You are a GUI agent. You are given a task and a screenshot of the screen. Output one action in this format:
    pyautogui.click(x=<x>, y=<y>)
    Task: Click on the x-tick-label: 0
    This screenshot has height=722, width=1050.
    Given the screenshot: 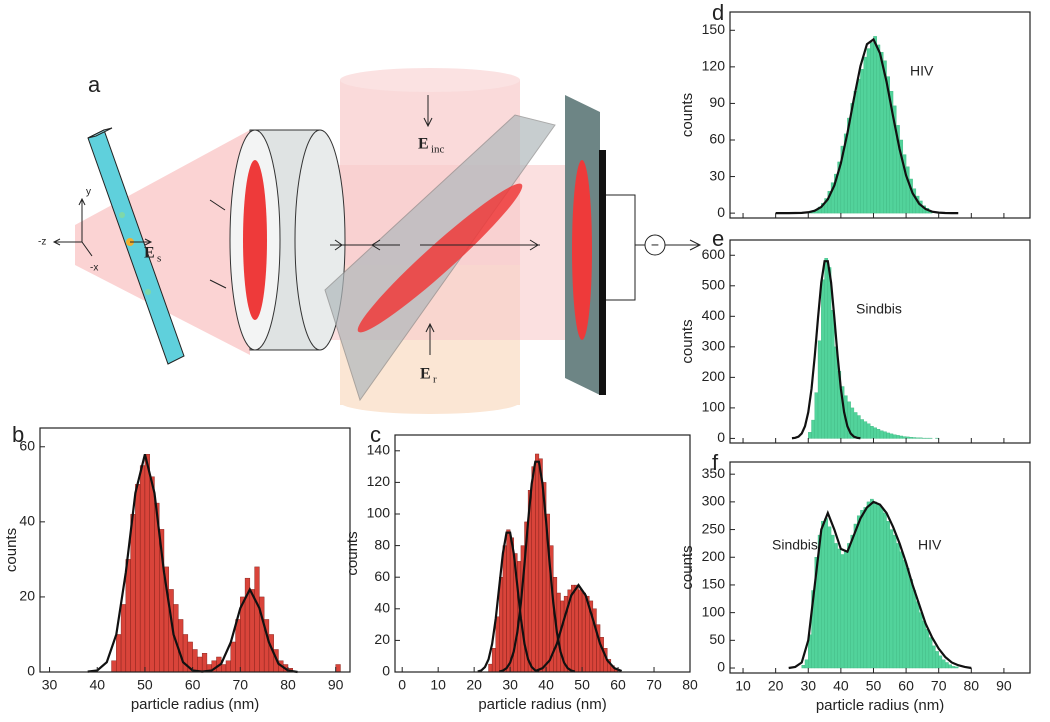 What is the action you would take?
    pyautogui.click(x=402, y=685)
    